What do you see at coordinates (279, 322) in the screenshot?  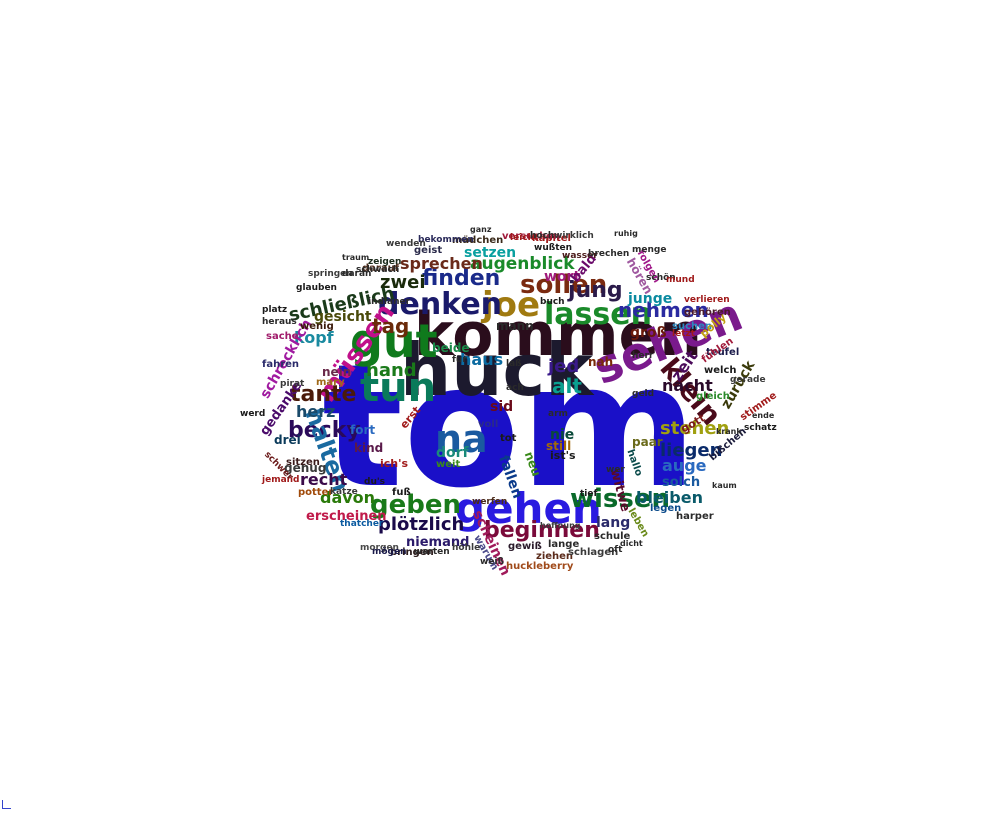 I see `word-cloud-word: heraus` at bounding box center [279, 322].